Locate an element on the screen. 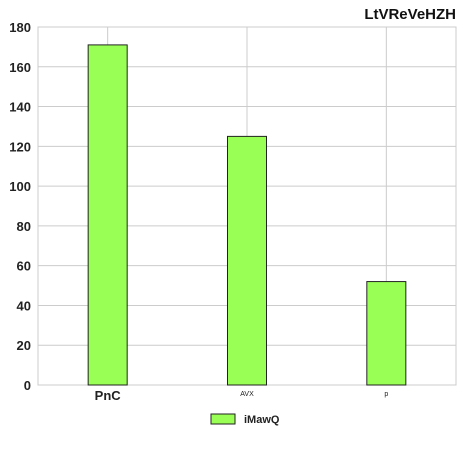  x-axis: PnC AVX p is located at coordinates (242, 395).